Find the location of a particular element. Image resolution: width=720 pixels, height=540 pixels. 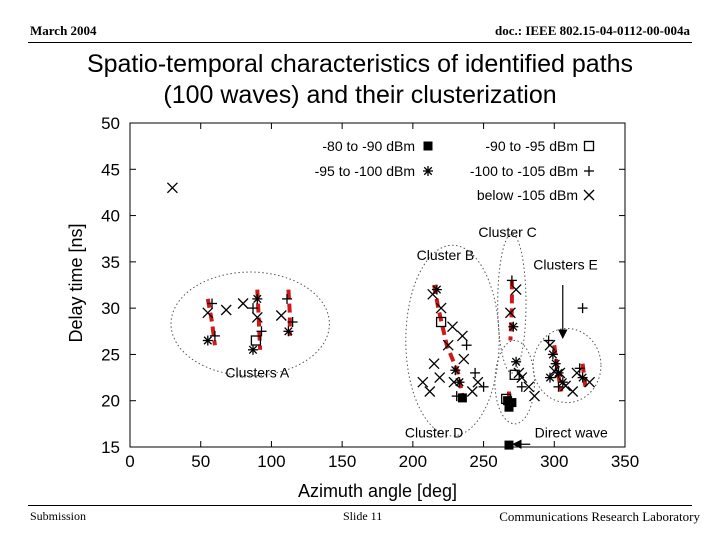

y-tick-label: 50 is located at coordinates (110, 123).